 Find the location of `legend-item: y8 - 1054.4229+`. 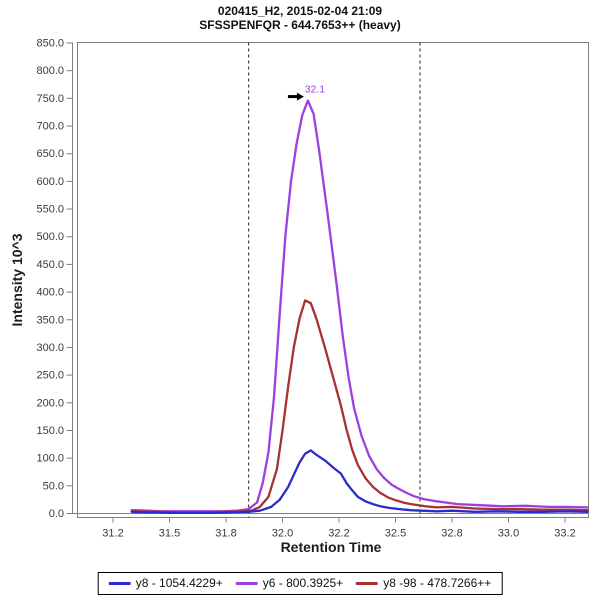

legend-item: y8 - 1054.4229+ is located at coordinates (165, 583).